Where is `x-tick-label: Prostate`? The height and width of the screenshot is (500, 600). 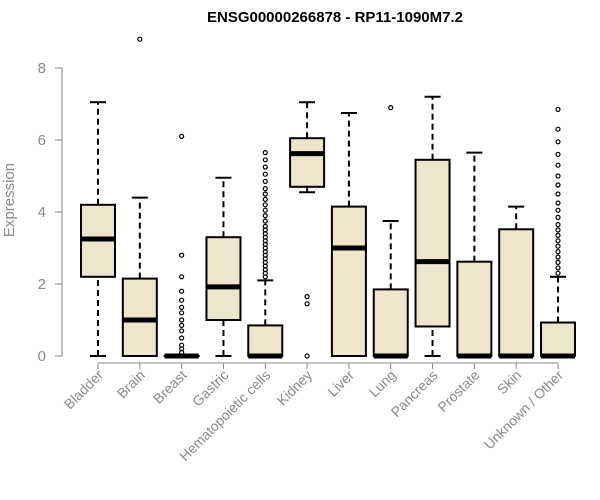 x-tick-label: Prostate is located at coordinates (458, 391).